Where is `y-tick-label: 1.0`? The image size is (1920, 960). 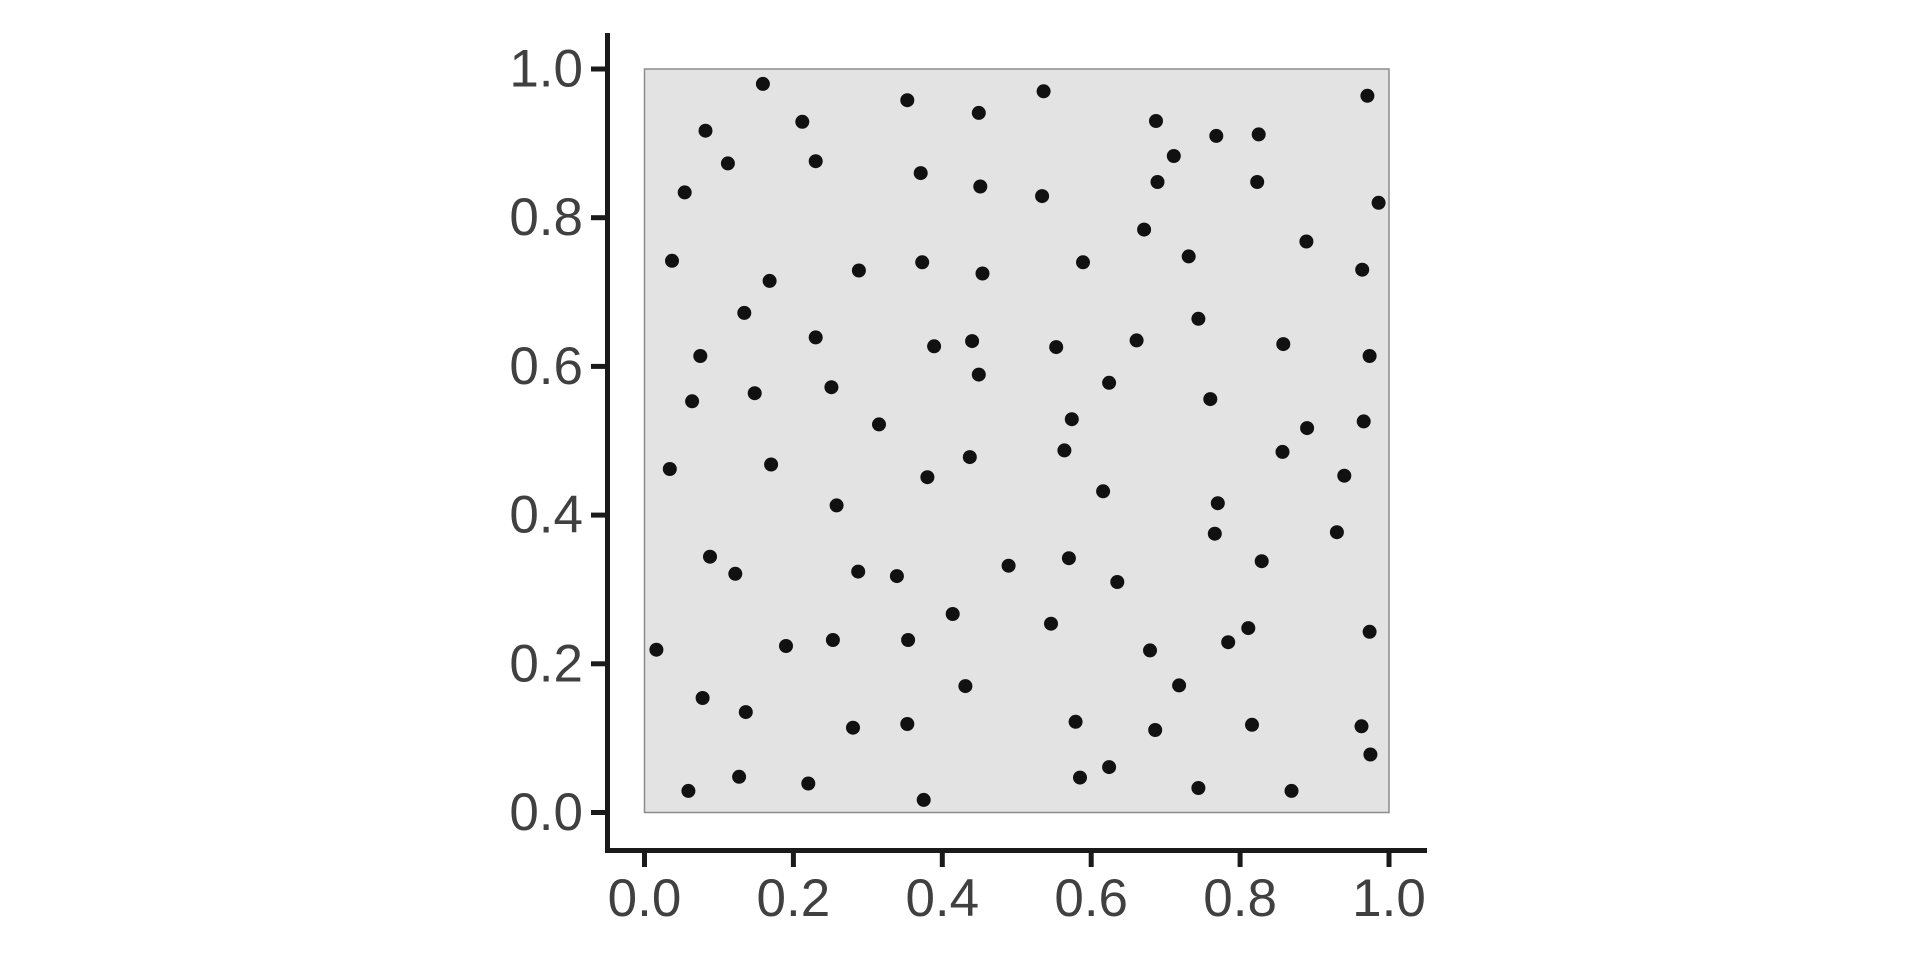 y-tick-label: 1.0 is located at coordinates (546, 69).